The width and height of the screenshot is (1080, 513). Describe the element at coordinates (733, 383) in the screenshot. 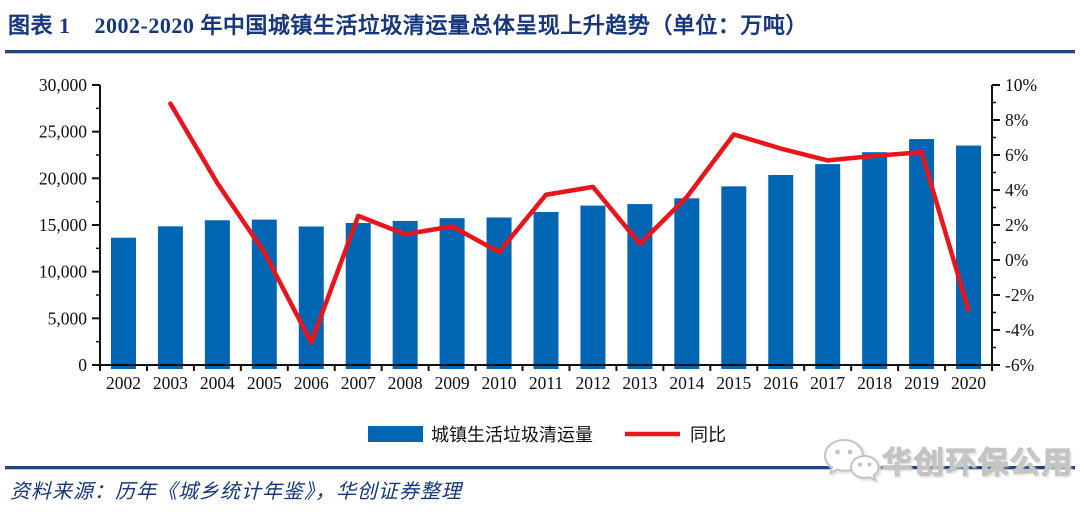

I see `x-tick-label-2015: 2015` at that location.